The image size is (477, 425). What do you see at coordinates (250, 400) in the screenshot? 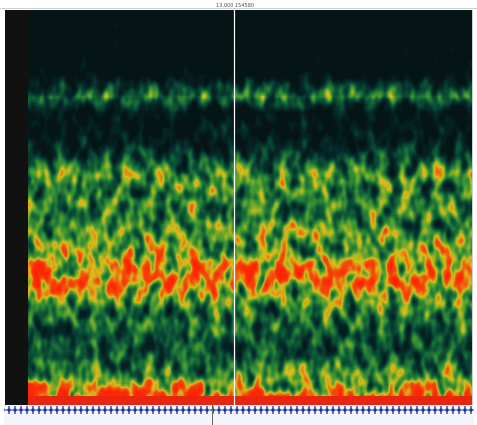
I see `low-frequency-band` at bounding box center [250, 400].